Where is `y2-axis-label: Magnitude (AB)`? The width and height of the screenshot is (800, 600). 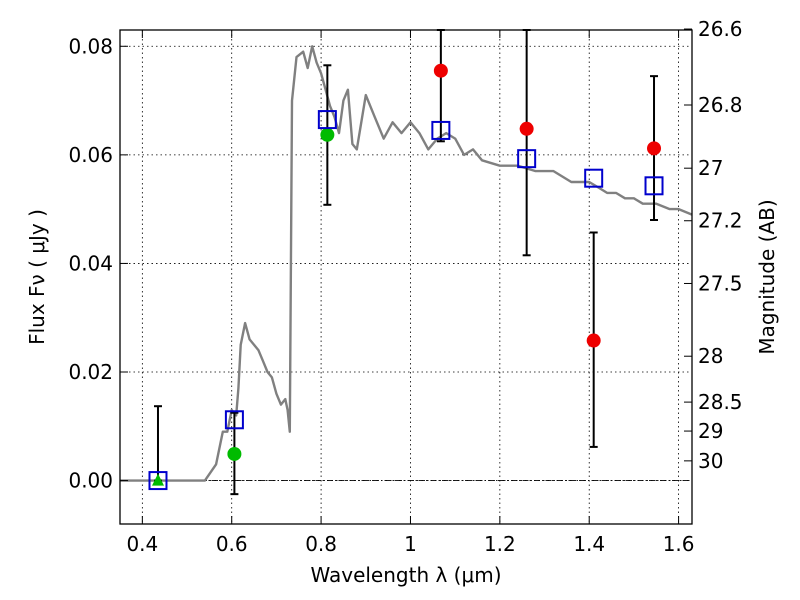
y2-axis-label: Magnitude (AB) is located at coordinates (767, 276).